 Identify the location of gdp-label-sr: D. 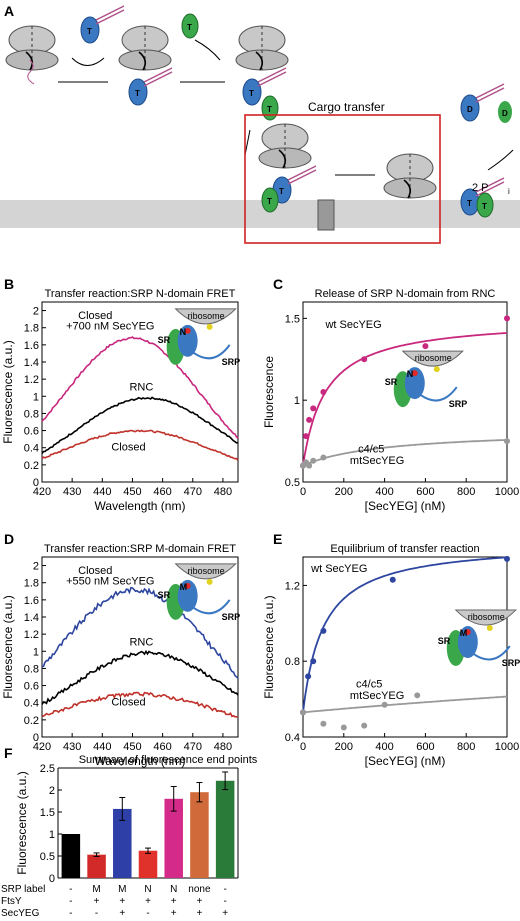
(505, 113).